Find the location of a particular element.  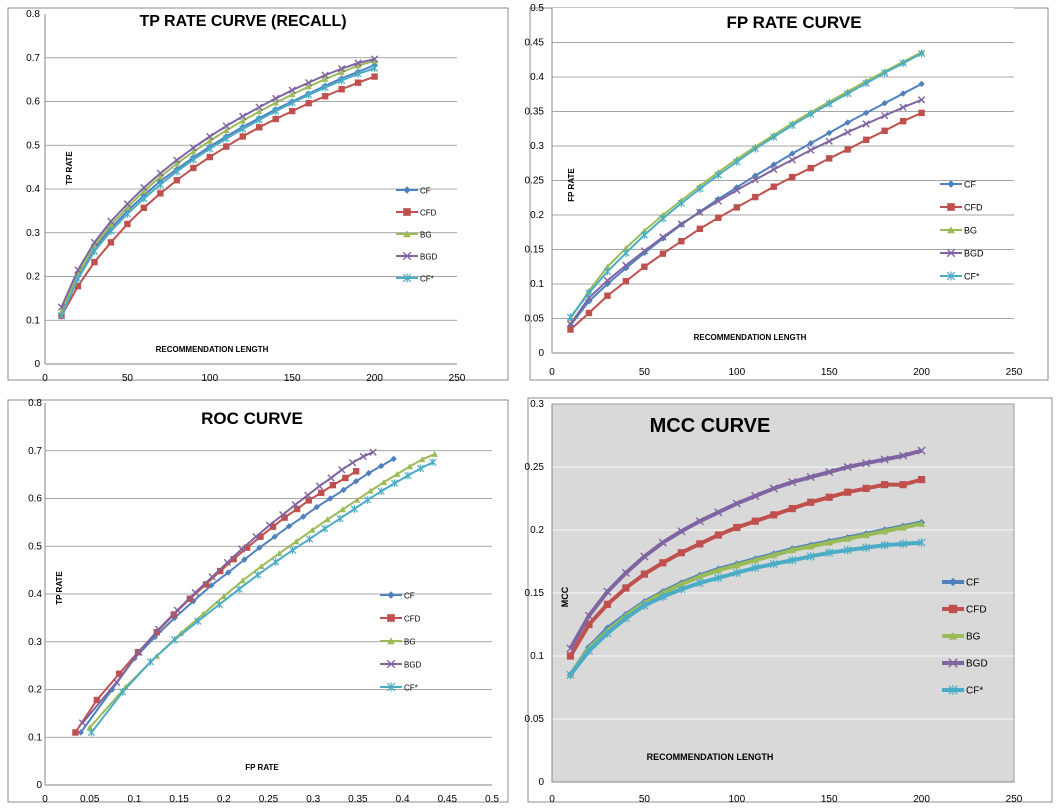

x-tick-label: 250 is located at coordinates (1014, 799).